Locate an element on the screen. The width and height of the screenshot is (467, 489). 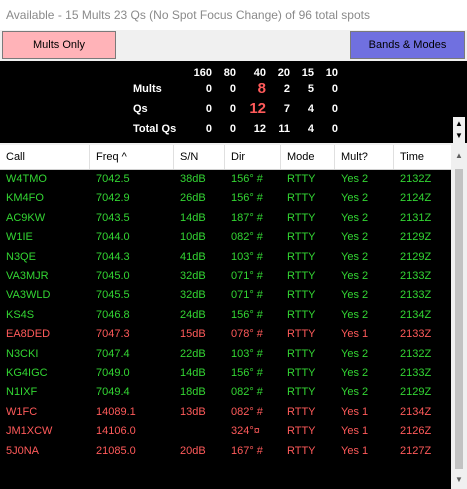
cell-time: 2127Z is located at coordinates (412, 451).